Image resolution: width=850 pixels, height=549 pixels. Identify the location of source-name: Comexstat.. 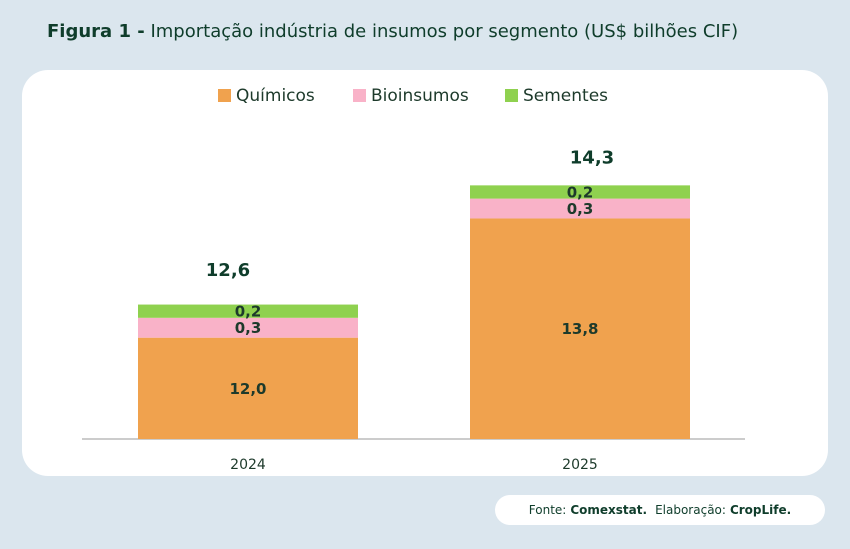
(609, 510).